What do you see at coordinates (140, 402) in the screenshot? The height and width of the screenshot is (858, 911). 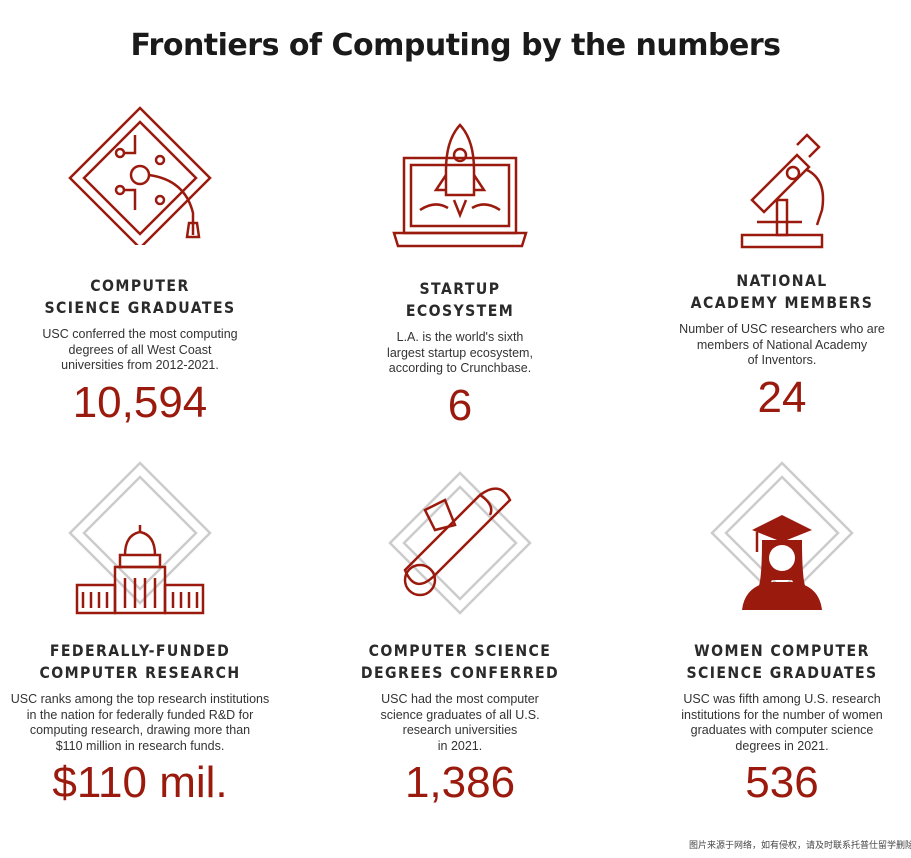 I see `stat-value: 10,594` at bounding box center [140, 402].